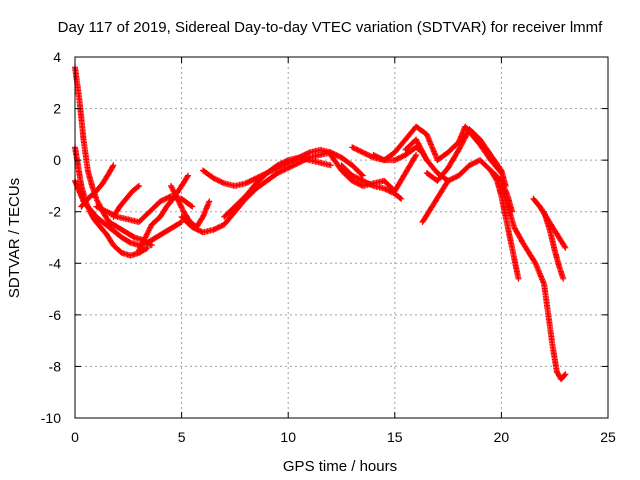 Image resolution: width=640 pixels, height=480 pixels. I want to click on series-s8, so click(190, 206).